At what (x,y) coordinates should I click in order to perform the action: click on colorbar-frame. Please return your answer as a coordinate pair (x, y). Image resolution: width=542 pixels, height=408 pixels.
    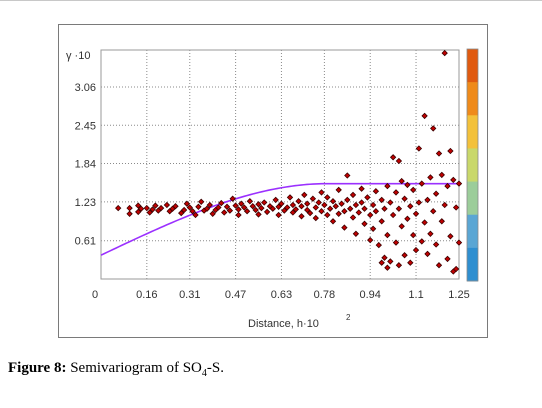
    Looking at the image, I should click on (472, 165).